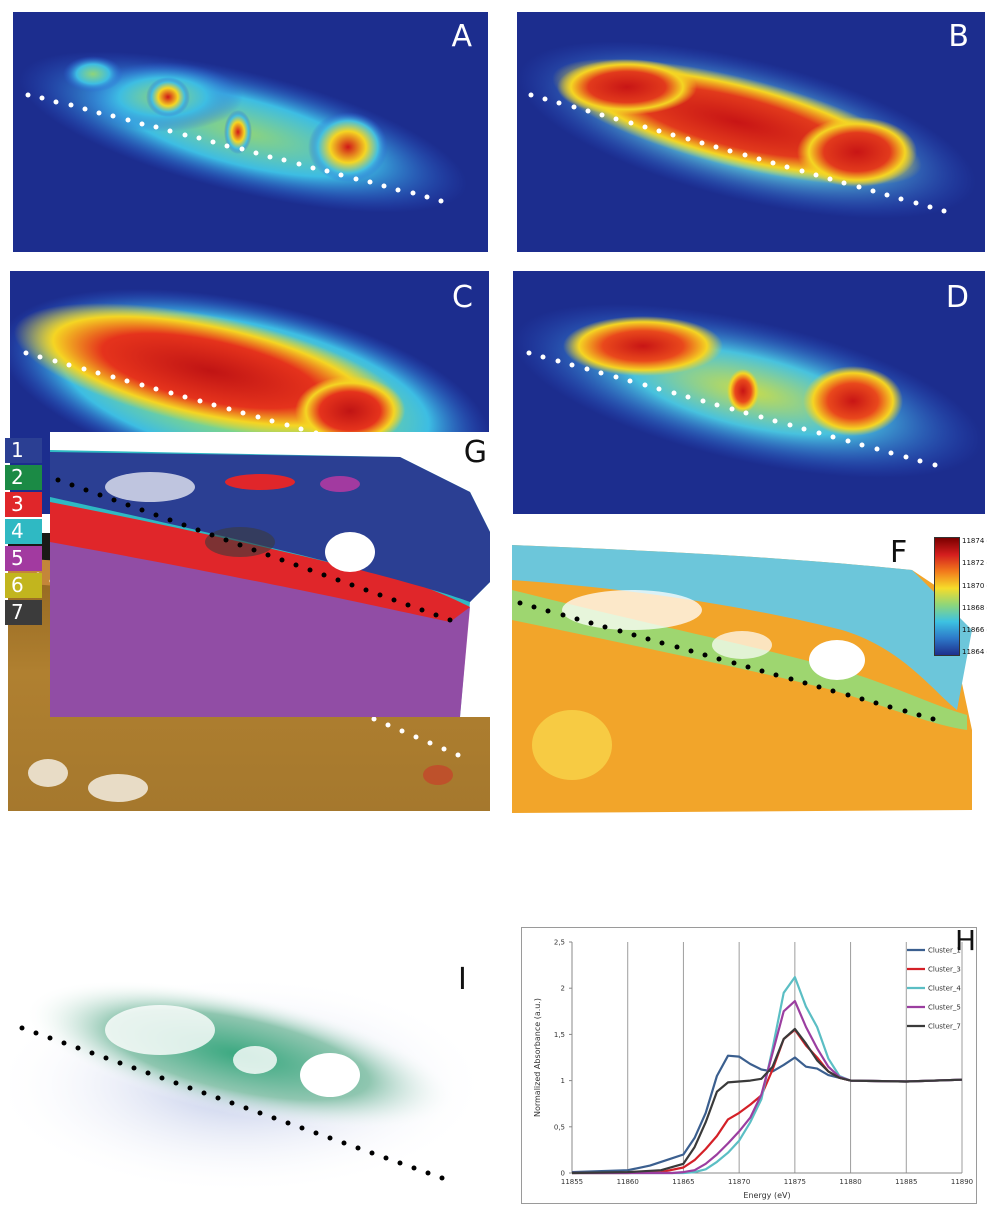  I want to click on y-tick-label: 0, so click(563, 1174).